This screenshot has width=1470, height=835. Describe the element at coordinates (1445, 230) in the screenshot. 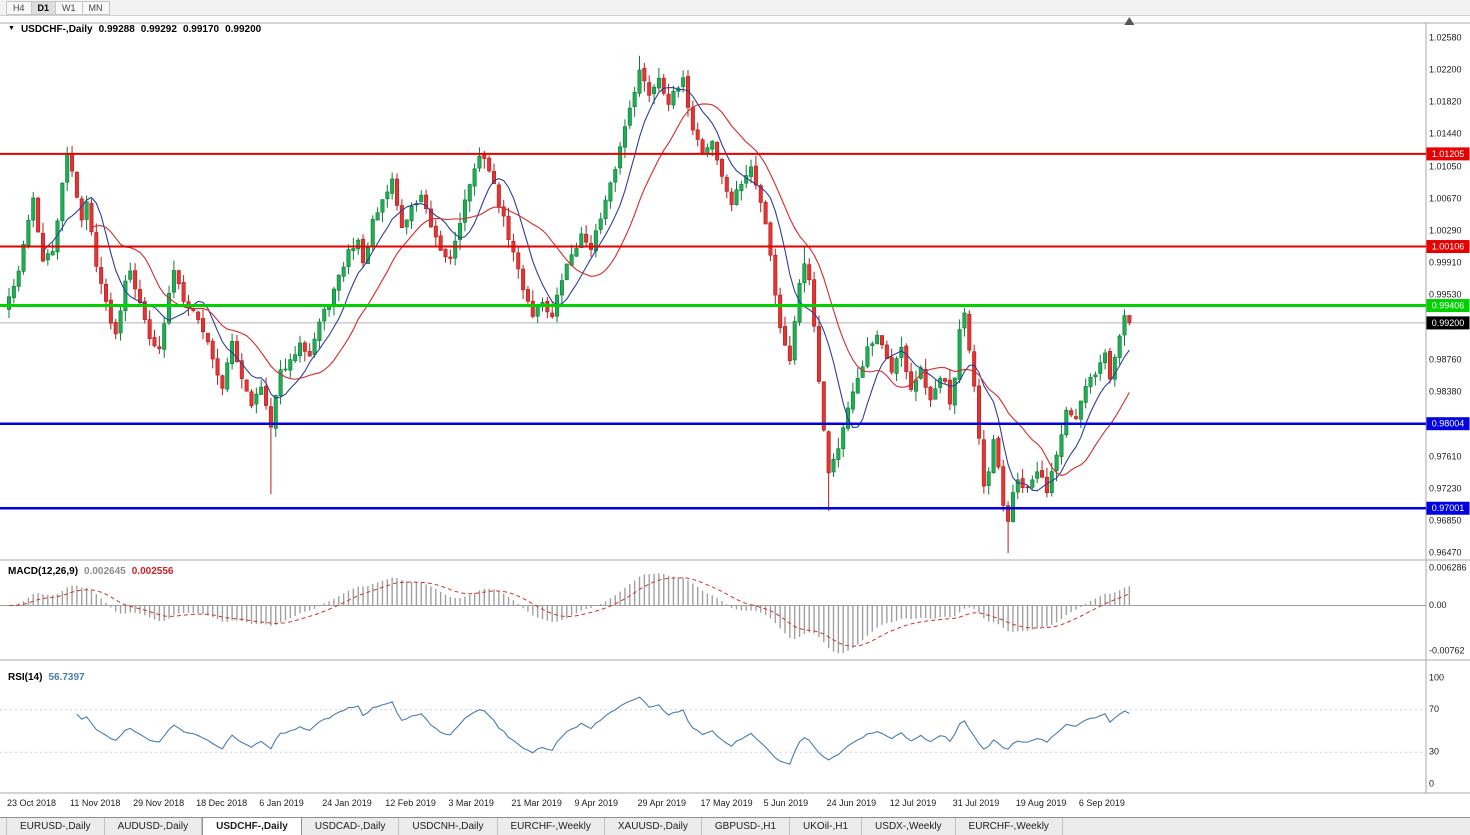

I see `svg-text: 1.00290` at that location.